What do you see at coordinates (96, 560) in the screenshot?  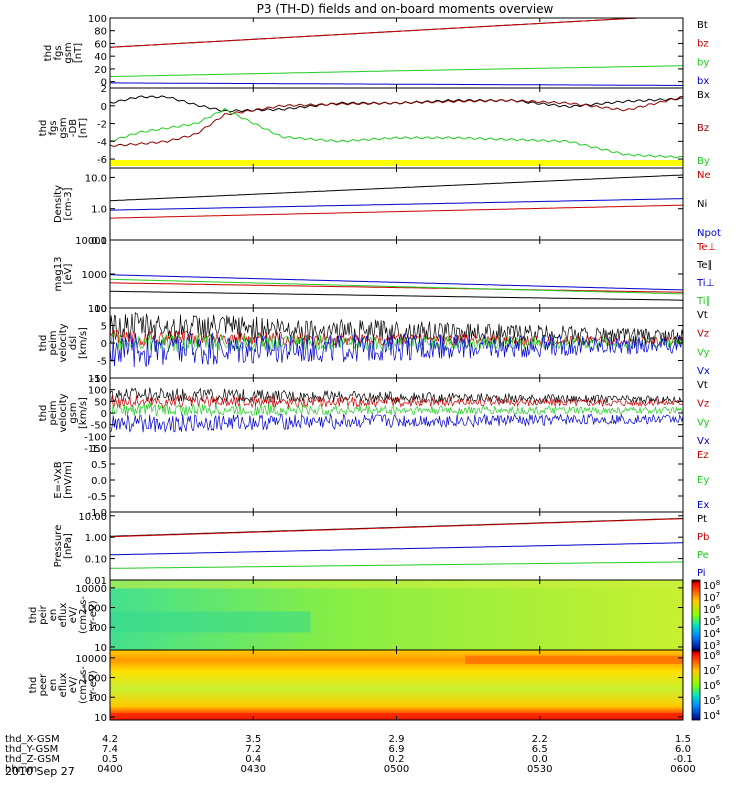 I see `y-tick-label: 0.10` at bounding box center [96, 560].